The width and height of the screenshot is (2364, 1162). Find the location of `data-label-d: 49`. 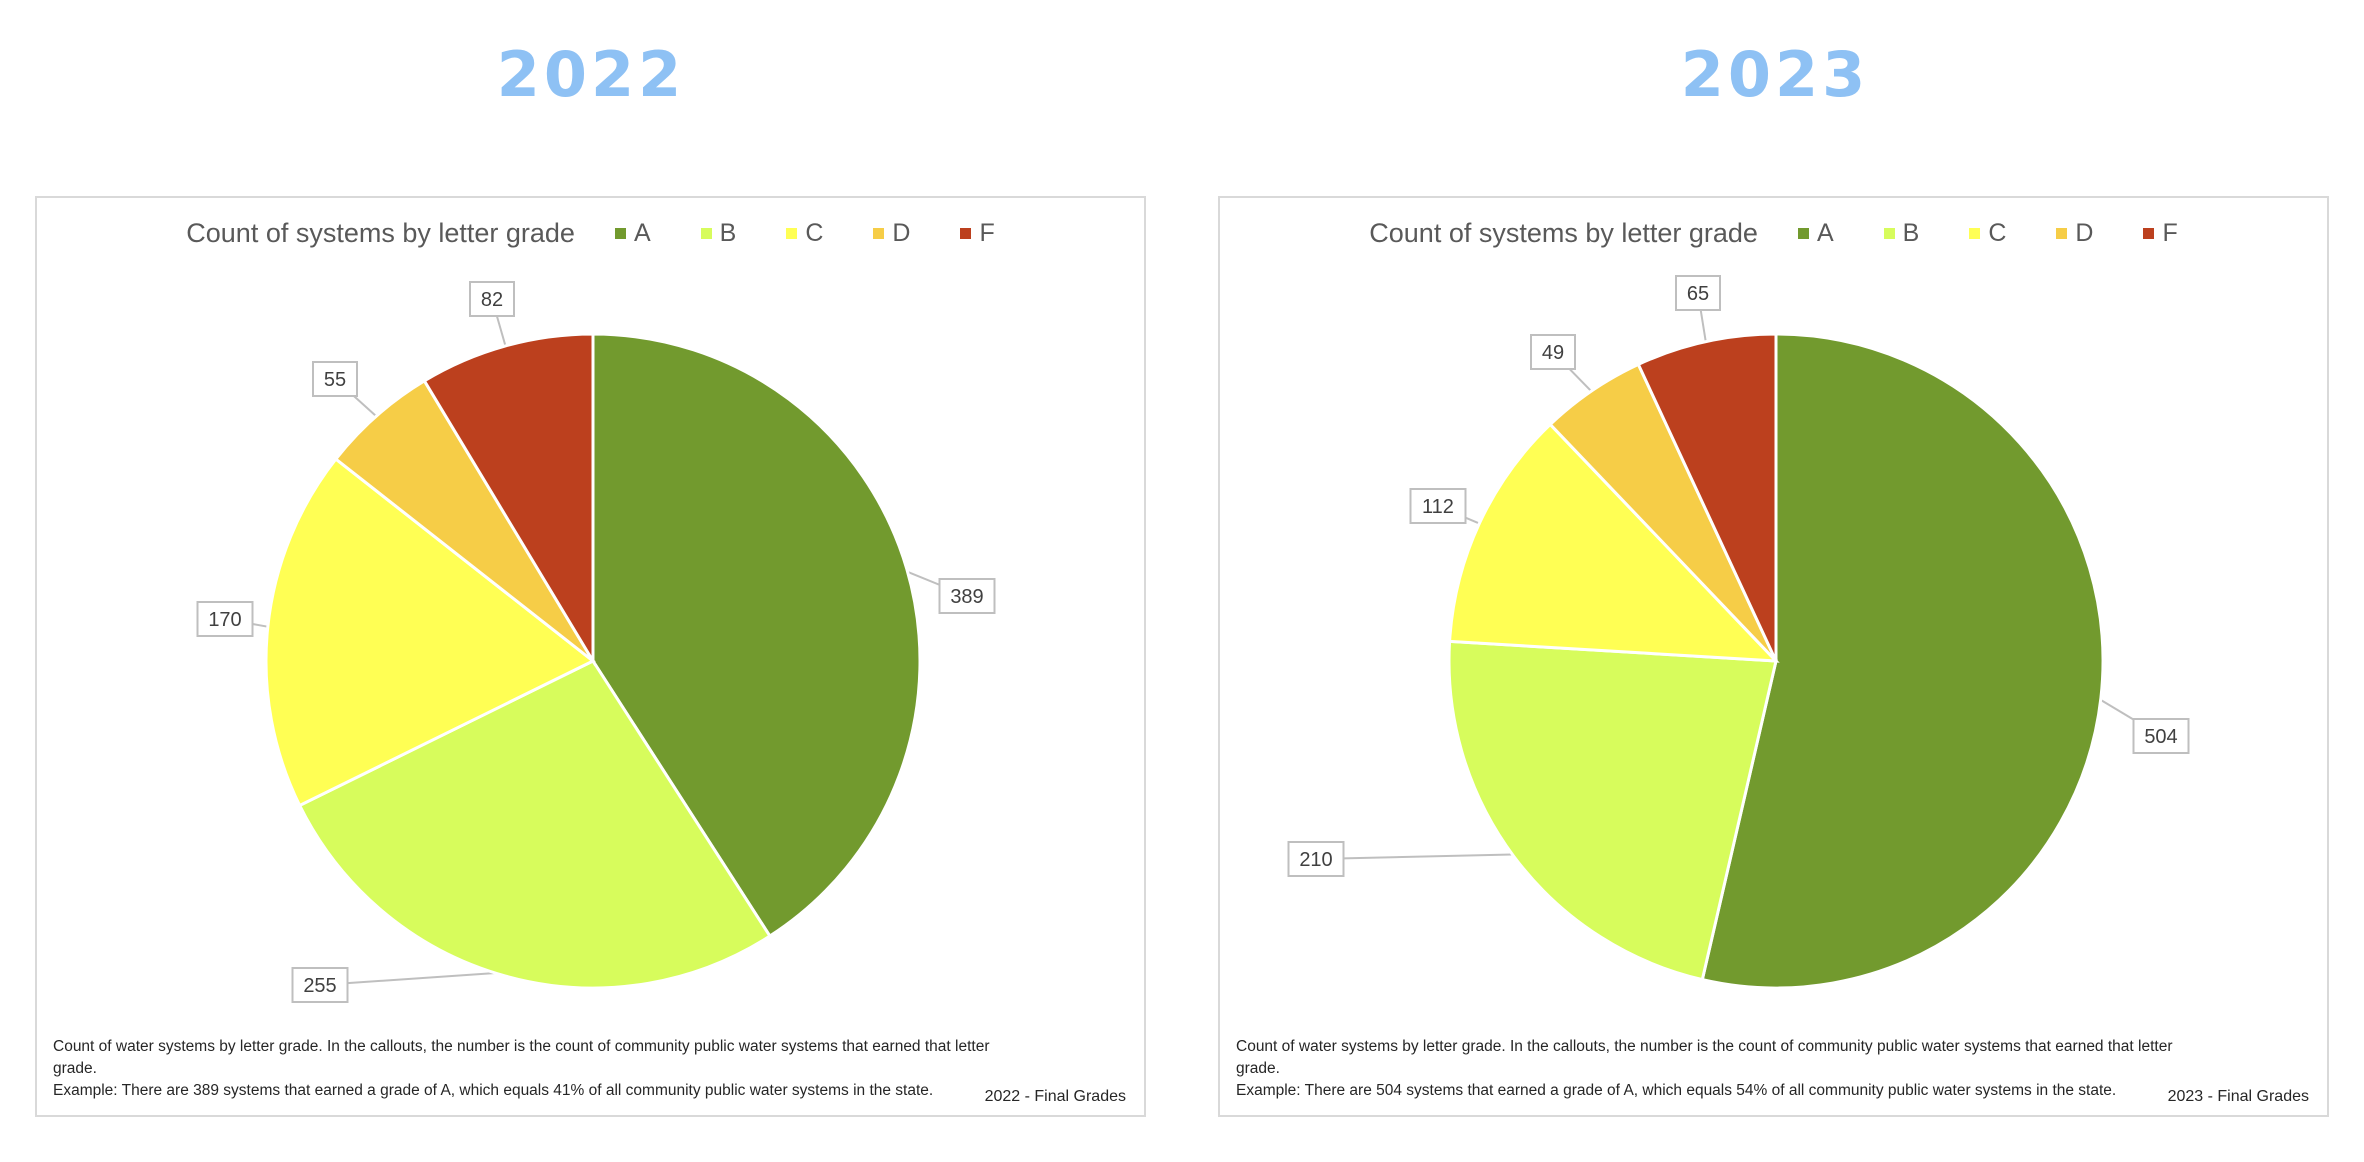

data-label-d: 49 is located at coordinates (1553, 353).